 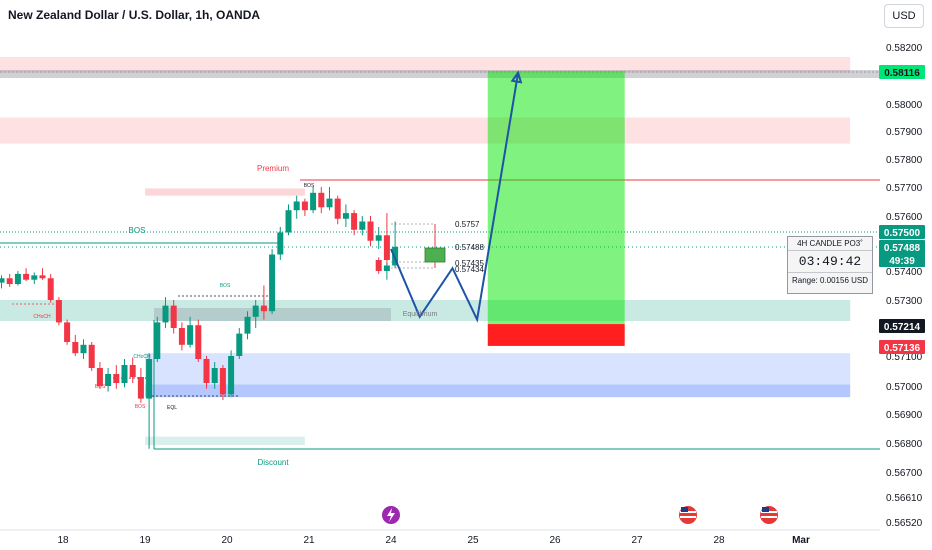 What do you see at coordinates (904, 387) in the screenshot?
I see `price-tick-label: 0.57000` at bounding box center [904, 387].